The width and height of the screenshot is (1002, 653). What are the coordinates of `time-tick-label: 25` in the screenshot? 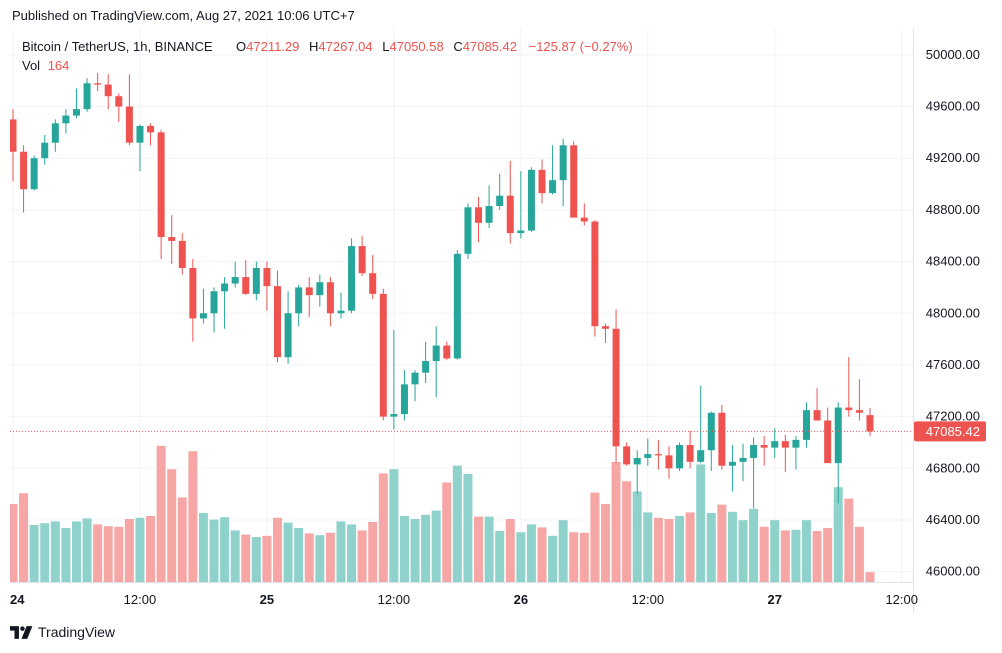 It's located at (267, 599).